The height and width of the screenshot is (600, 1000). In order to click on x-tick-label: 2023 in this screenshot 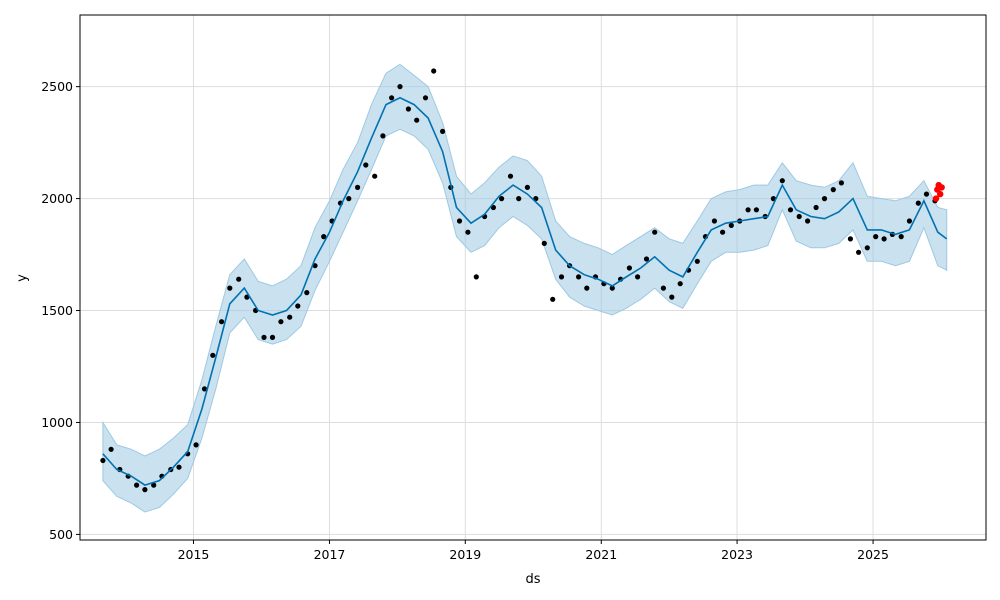, I will do `click(737, 554)`.